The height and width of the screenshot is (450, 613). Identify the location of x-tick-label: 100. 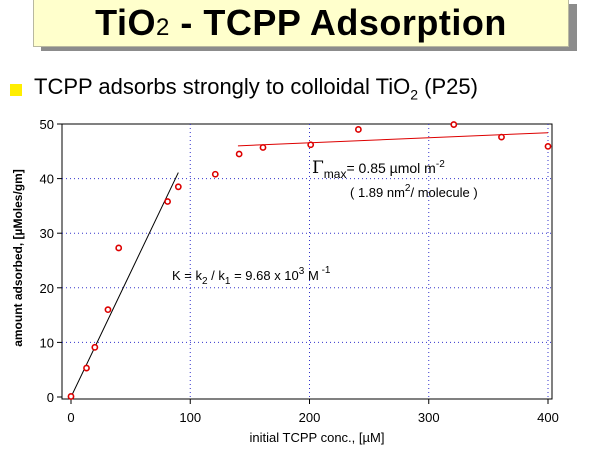
(190, 417).